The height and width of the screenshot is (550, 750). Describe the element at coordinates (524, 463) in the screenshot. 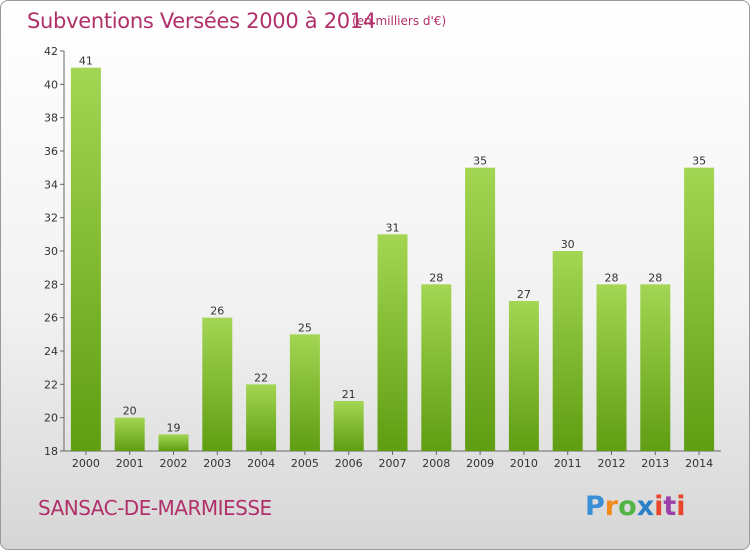

I see `x-tick-label: 2010` at that location.